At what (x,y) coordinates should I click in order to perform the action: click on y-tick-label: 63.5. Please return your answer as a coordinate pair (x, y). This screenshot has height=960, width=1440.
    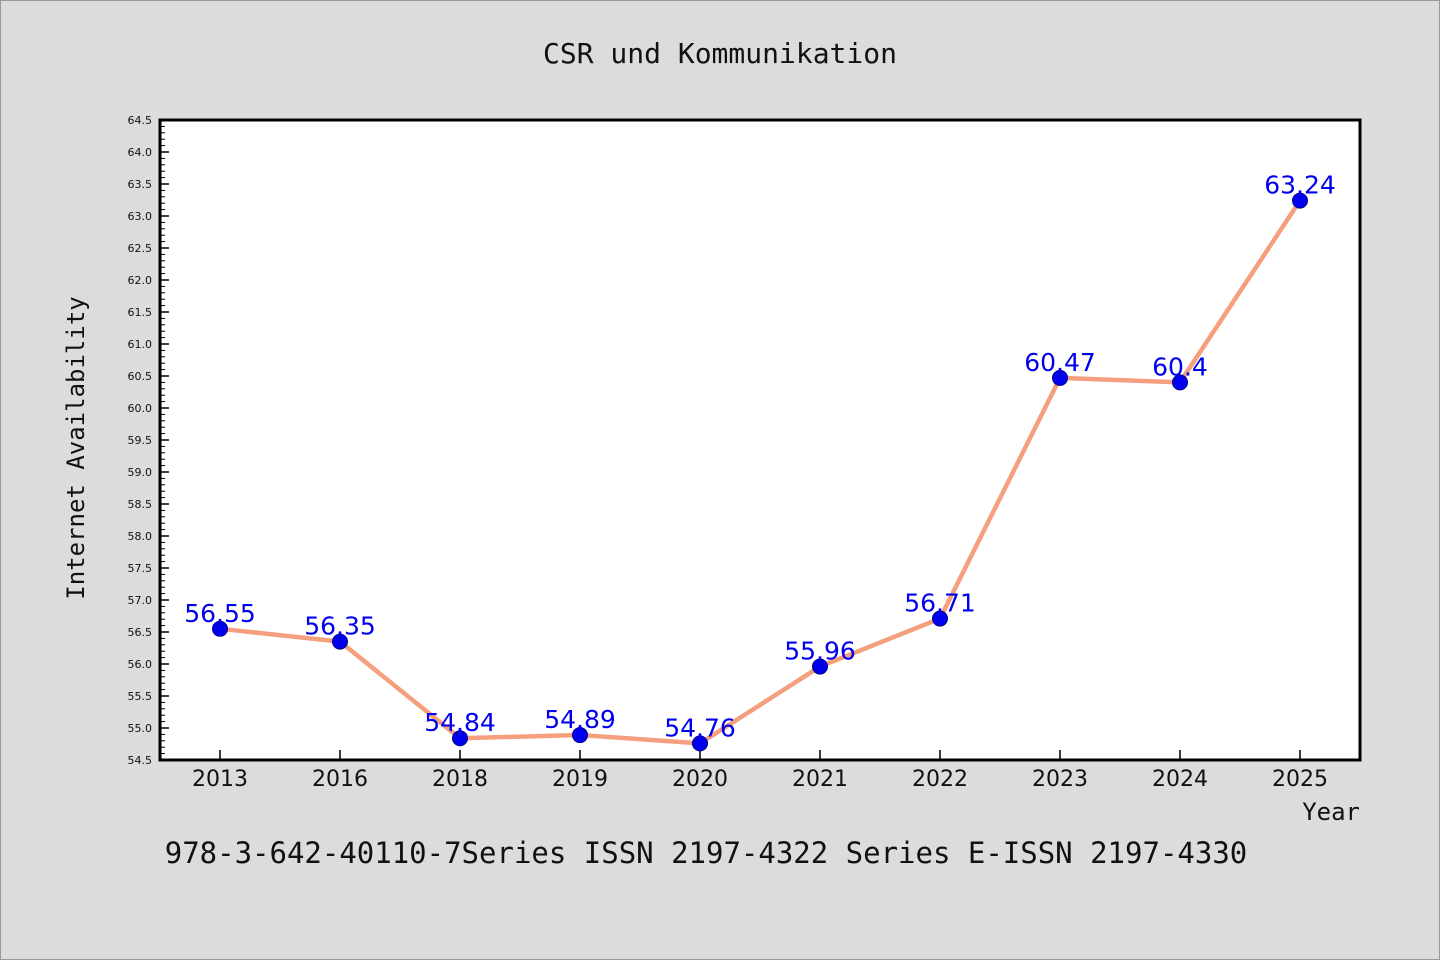
    Looking at the image, I should click on (140, 184).